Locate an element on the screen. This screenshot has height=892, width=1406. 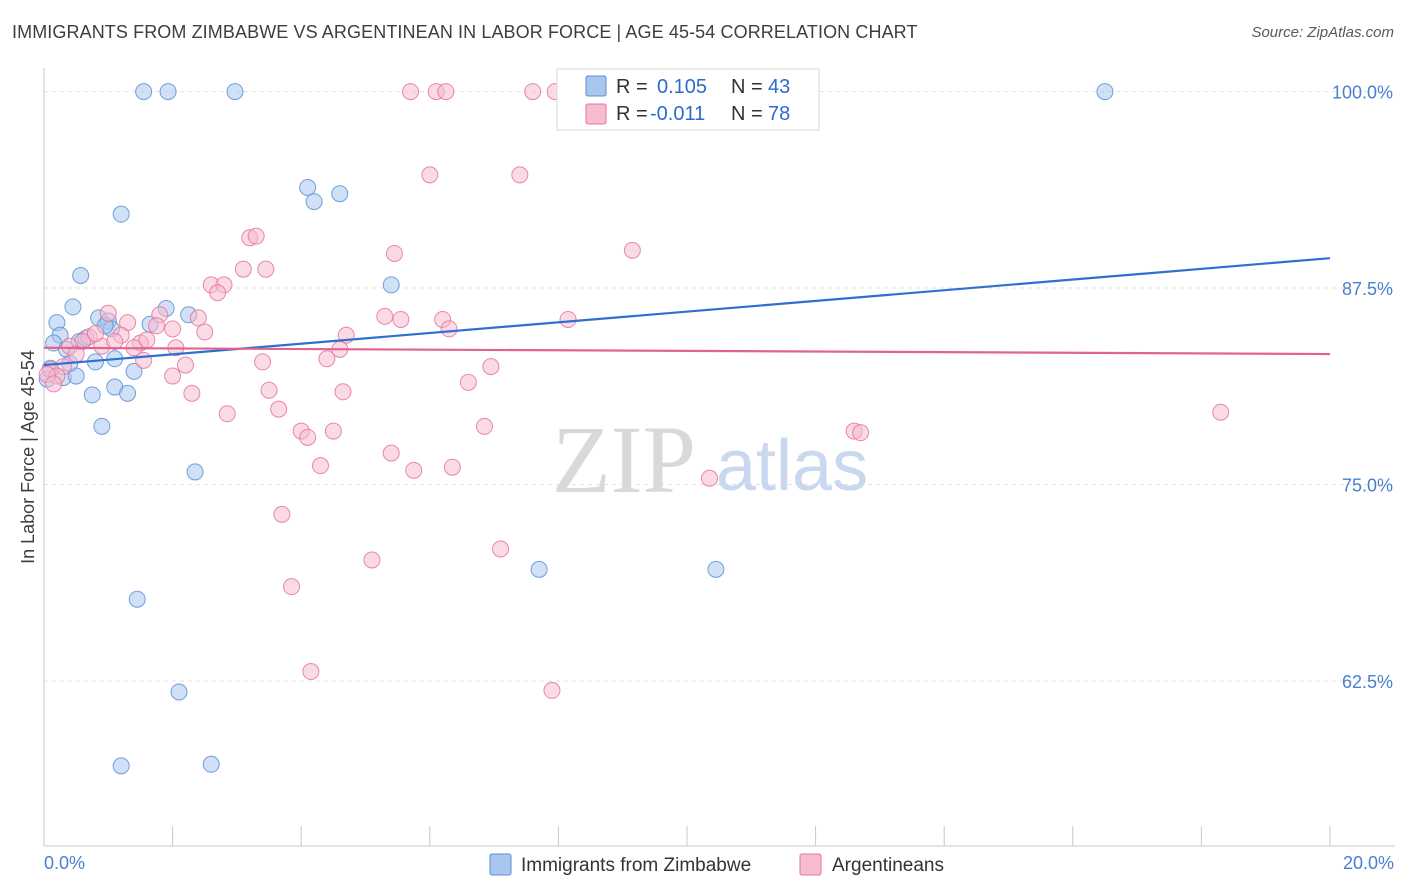
watermark: ZIP atlas is located at coordinates (710, 459).